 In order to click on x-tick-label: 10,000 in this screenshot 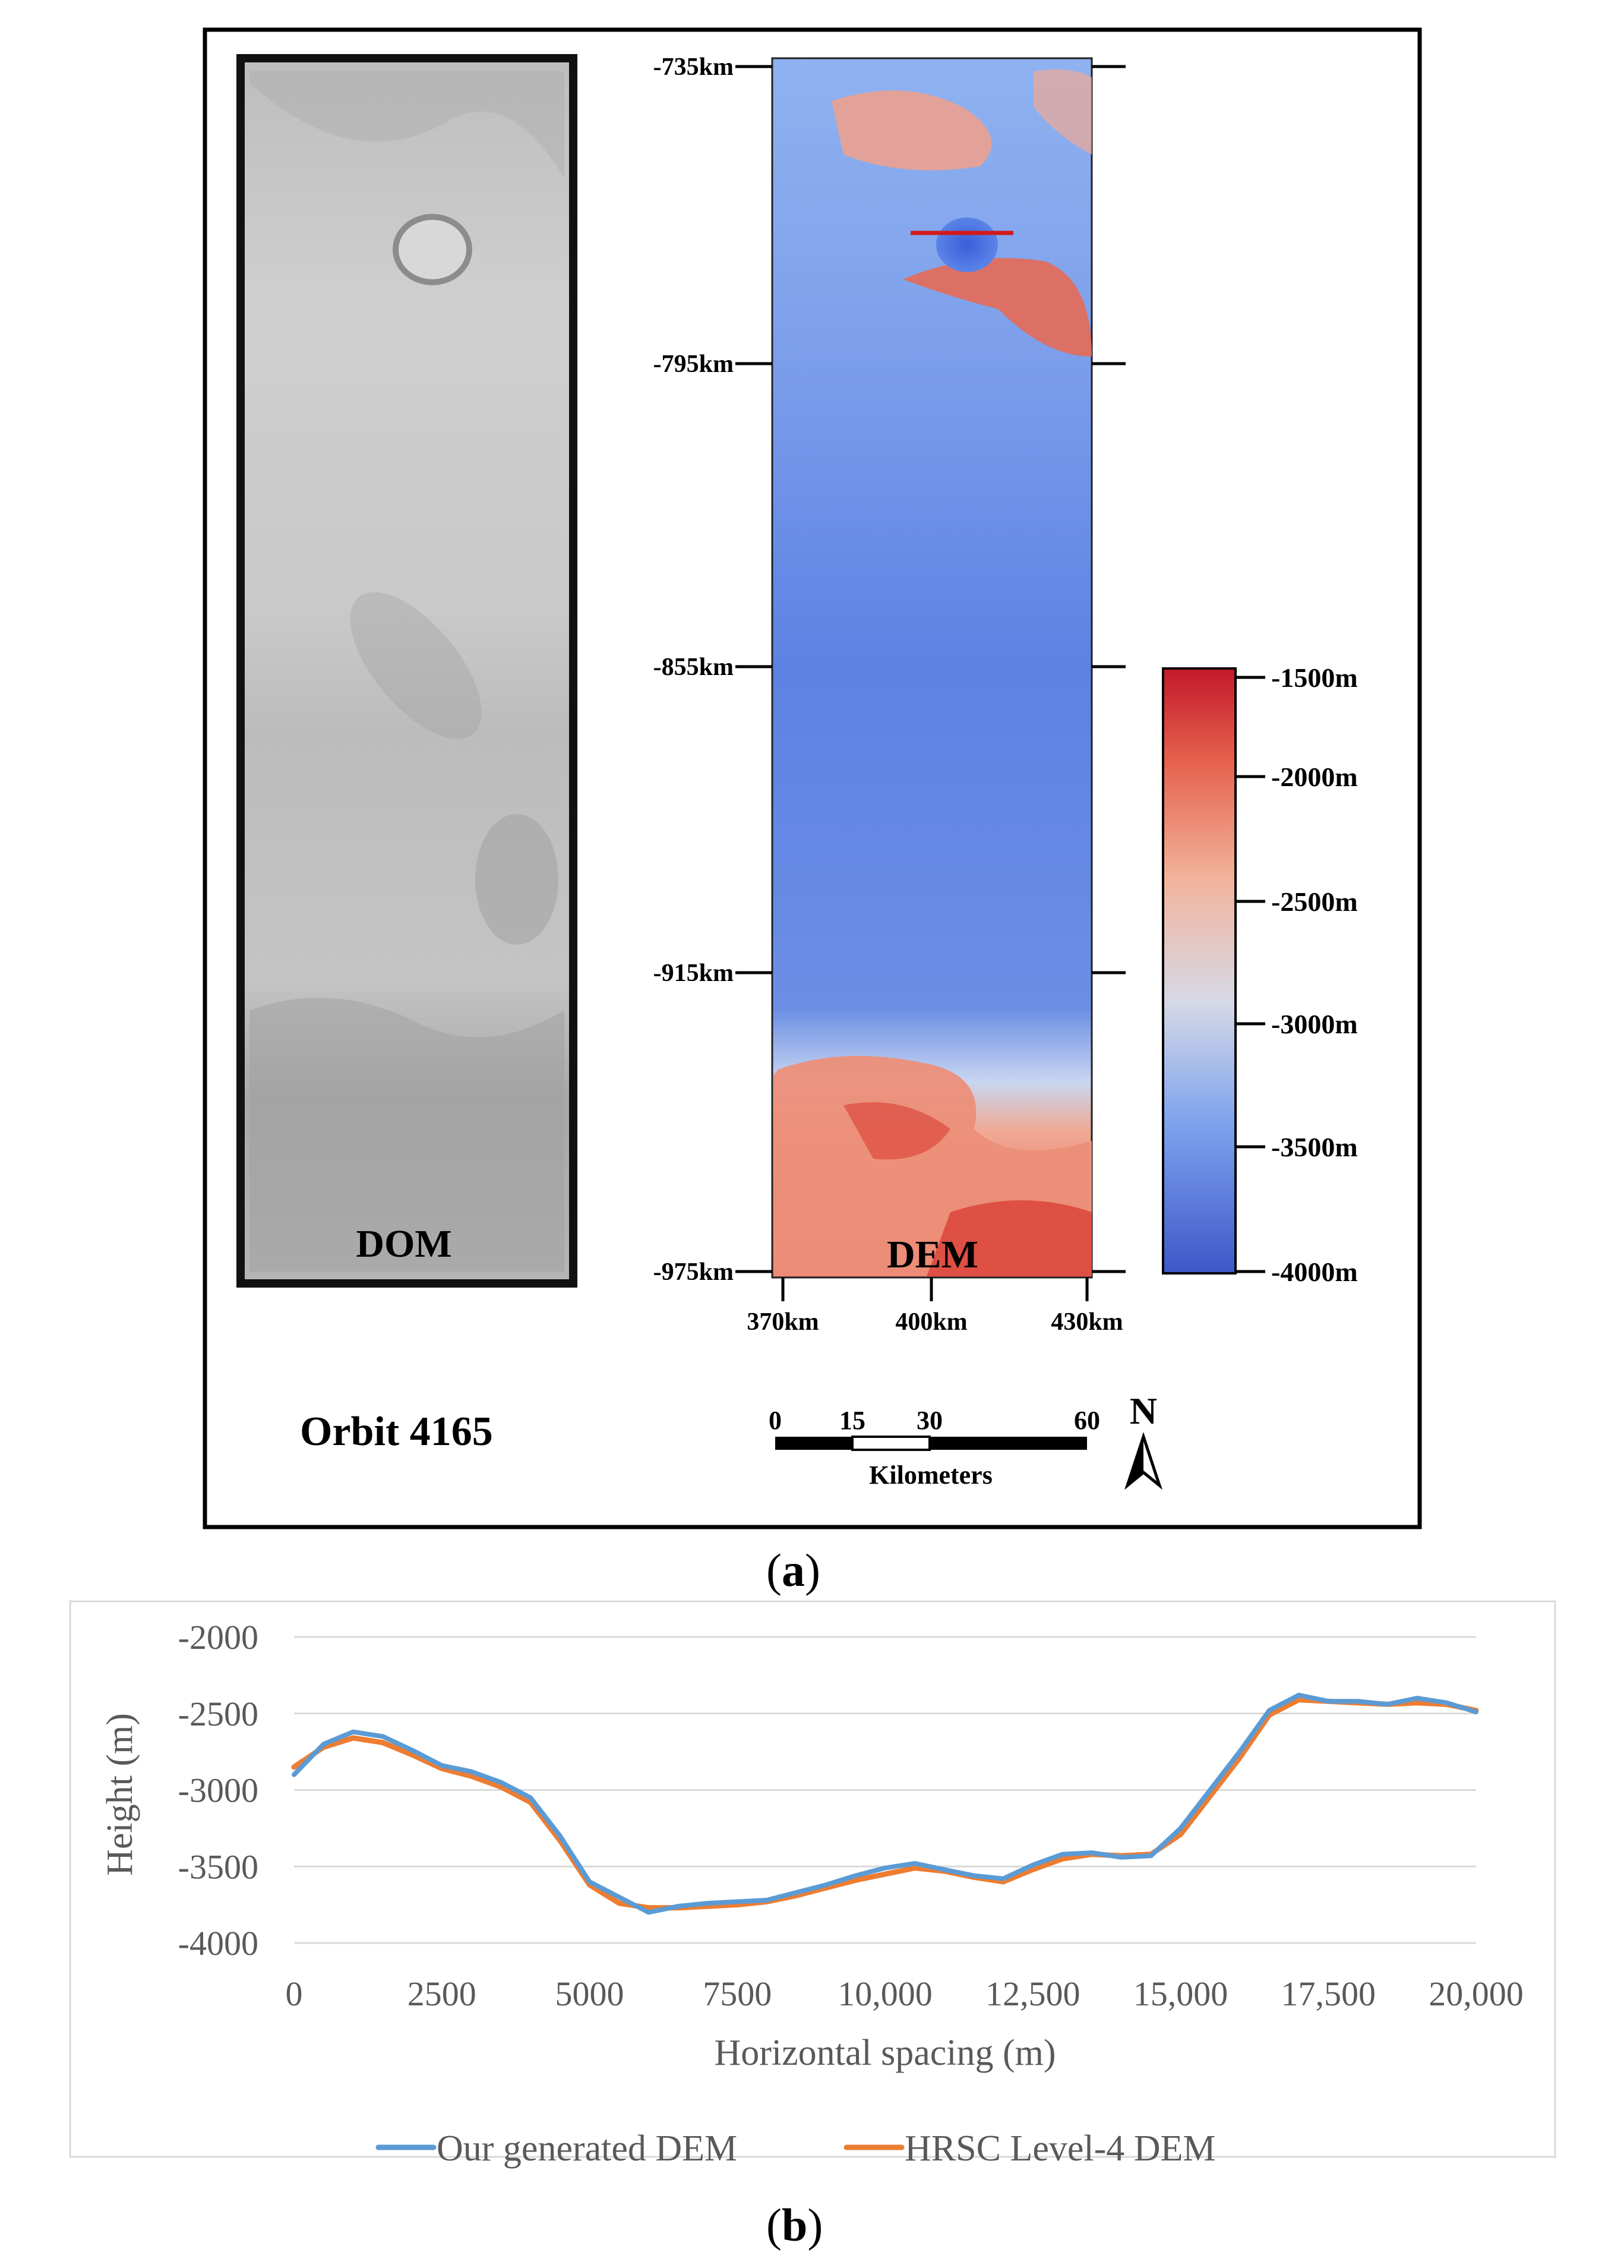, I will do `click(885, 1993)`.